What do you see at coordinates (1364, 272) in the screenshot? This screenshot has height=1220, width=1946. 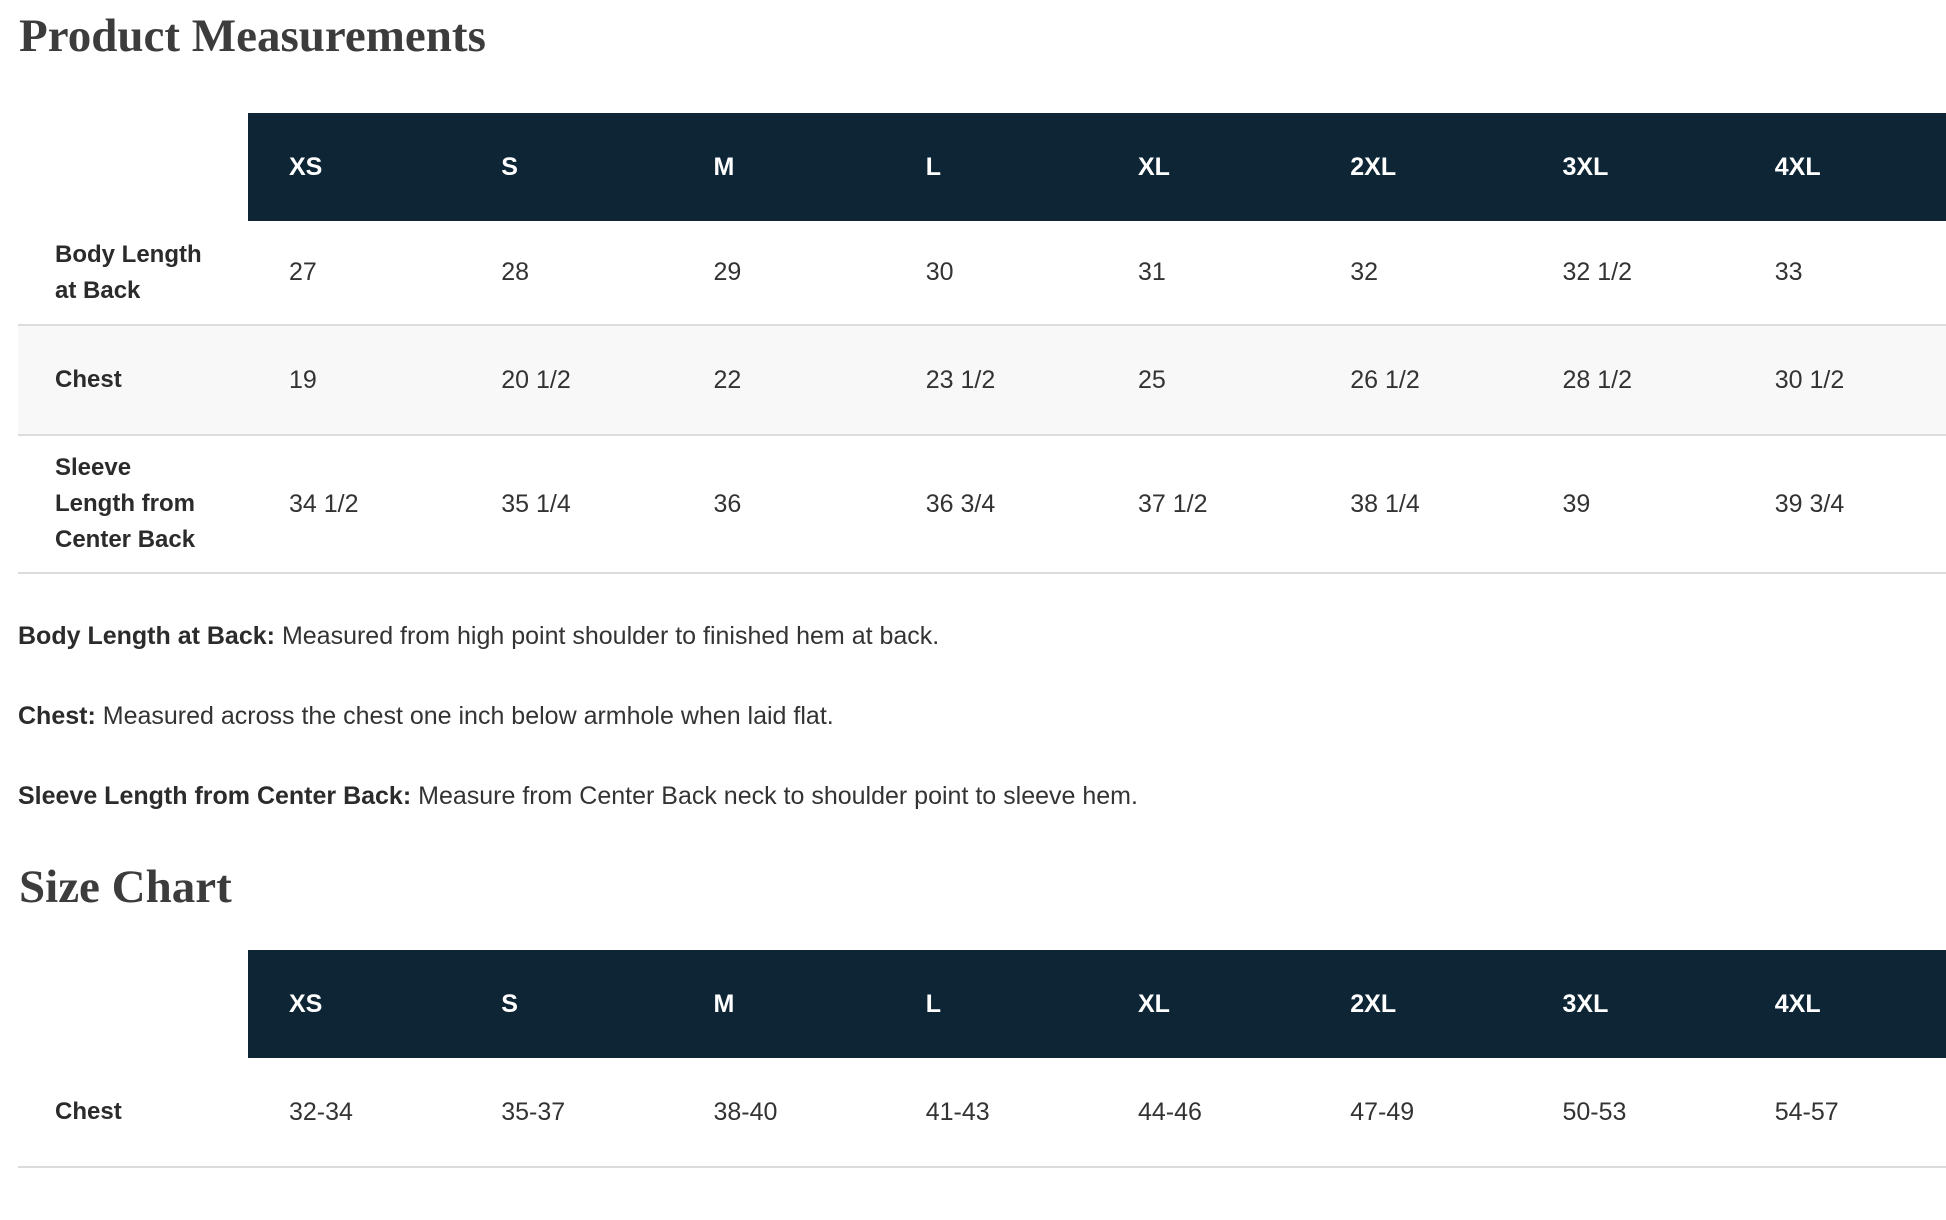 I see `measurement-value-cell: 32` at bounding box center [1364, 272].